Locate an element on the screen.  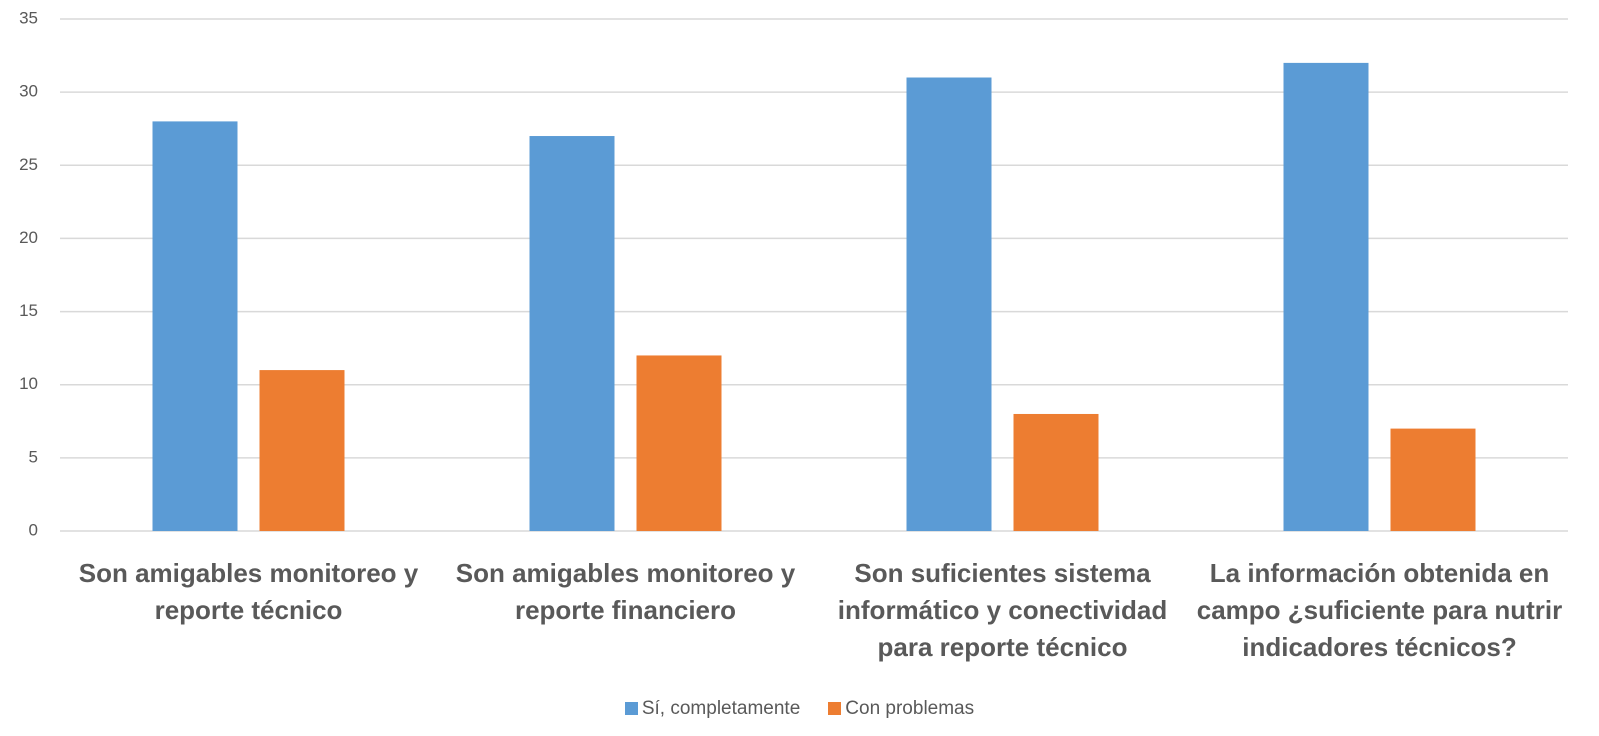
y-tick-label: 15 is located at coordinates (28, 310).